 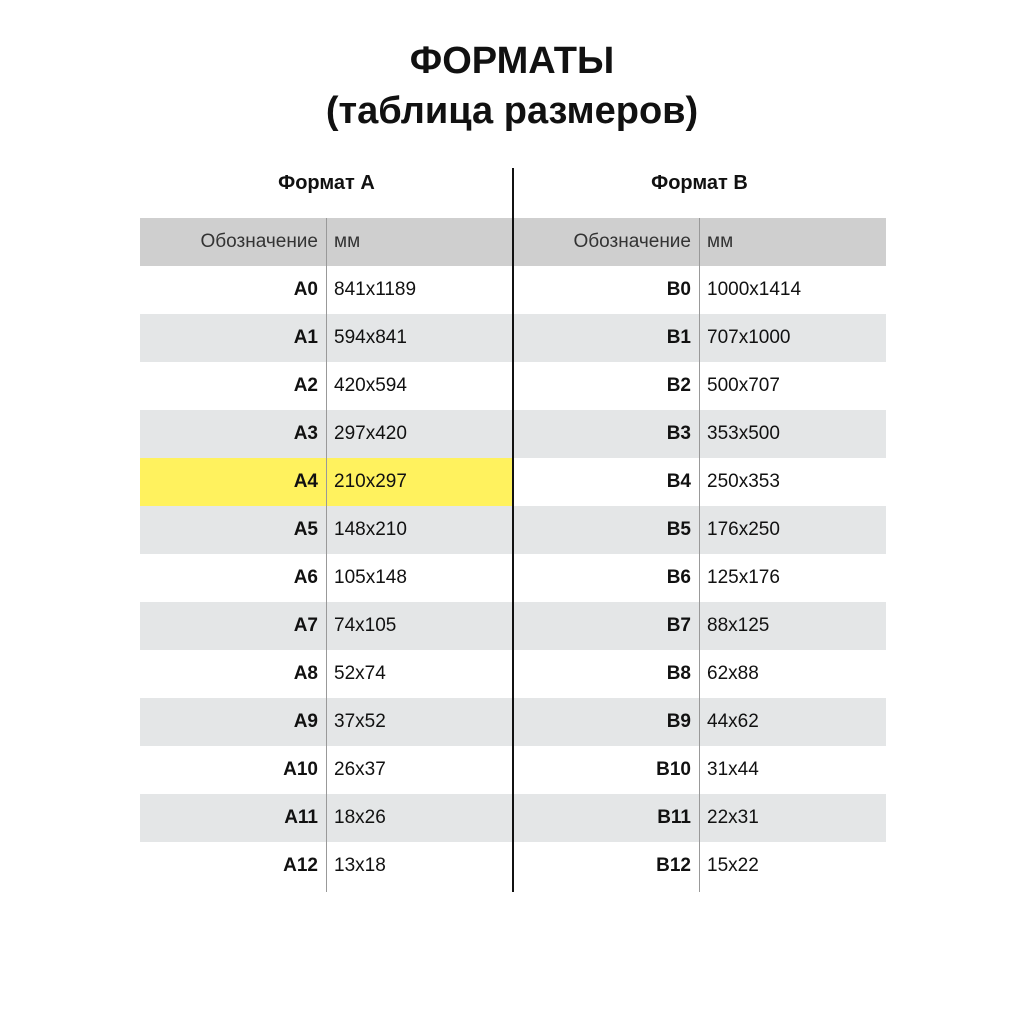 I want to click on format-b-heading: Формат В, so click(x=699, y=183).